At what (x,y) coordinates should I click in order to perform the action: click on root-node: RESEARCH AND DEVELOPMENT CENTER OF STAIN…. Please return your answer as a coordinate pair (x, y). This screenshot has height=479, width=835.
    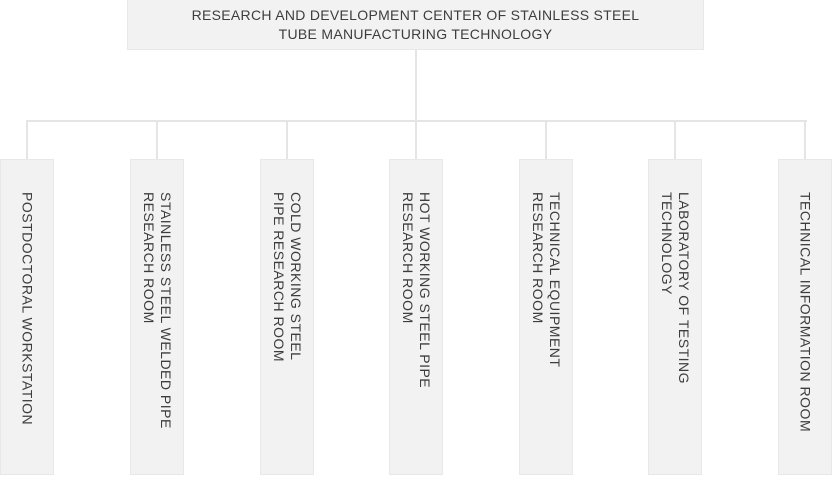
    Looking at the image, I should click on (415, 25).